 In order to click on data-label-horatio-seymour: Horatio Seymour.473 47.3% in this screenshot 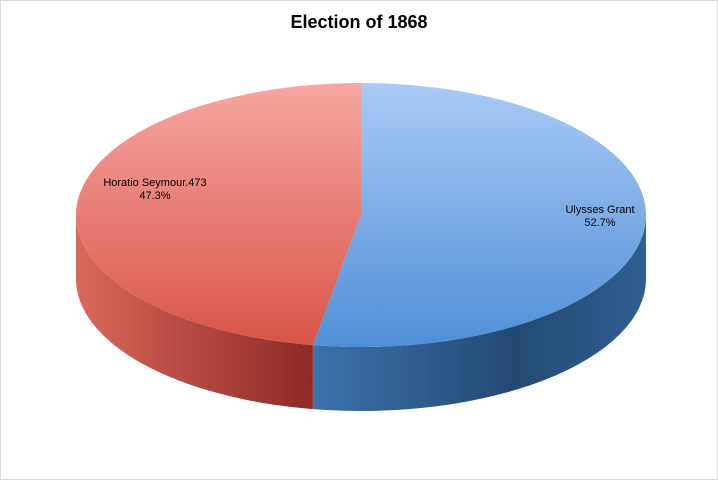, I will do `click(154, 189)`.